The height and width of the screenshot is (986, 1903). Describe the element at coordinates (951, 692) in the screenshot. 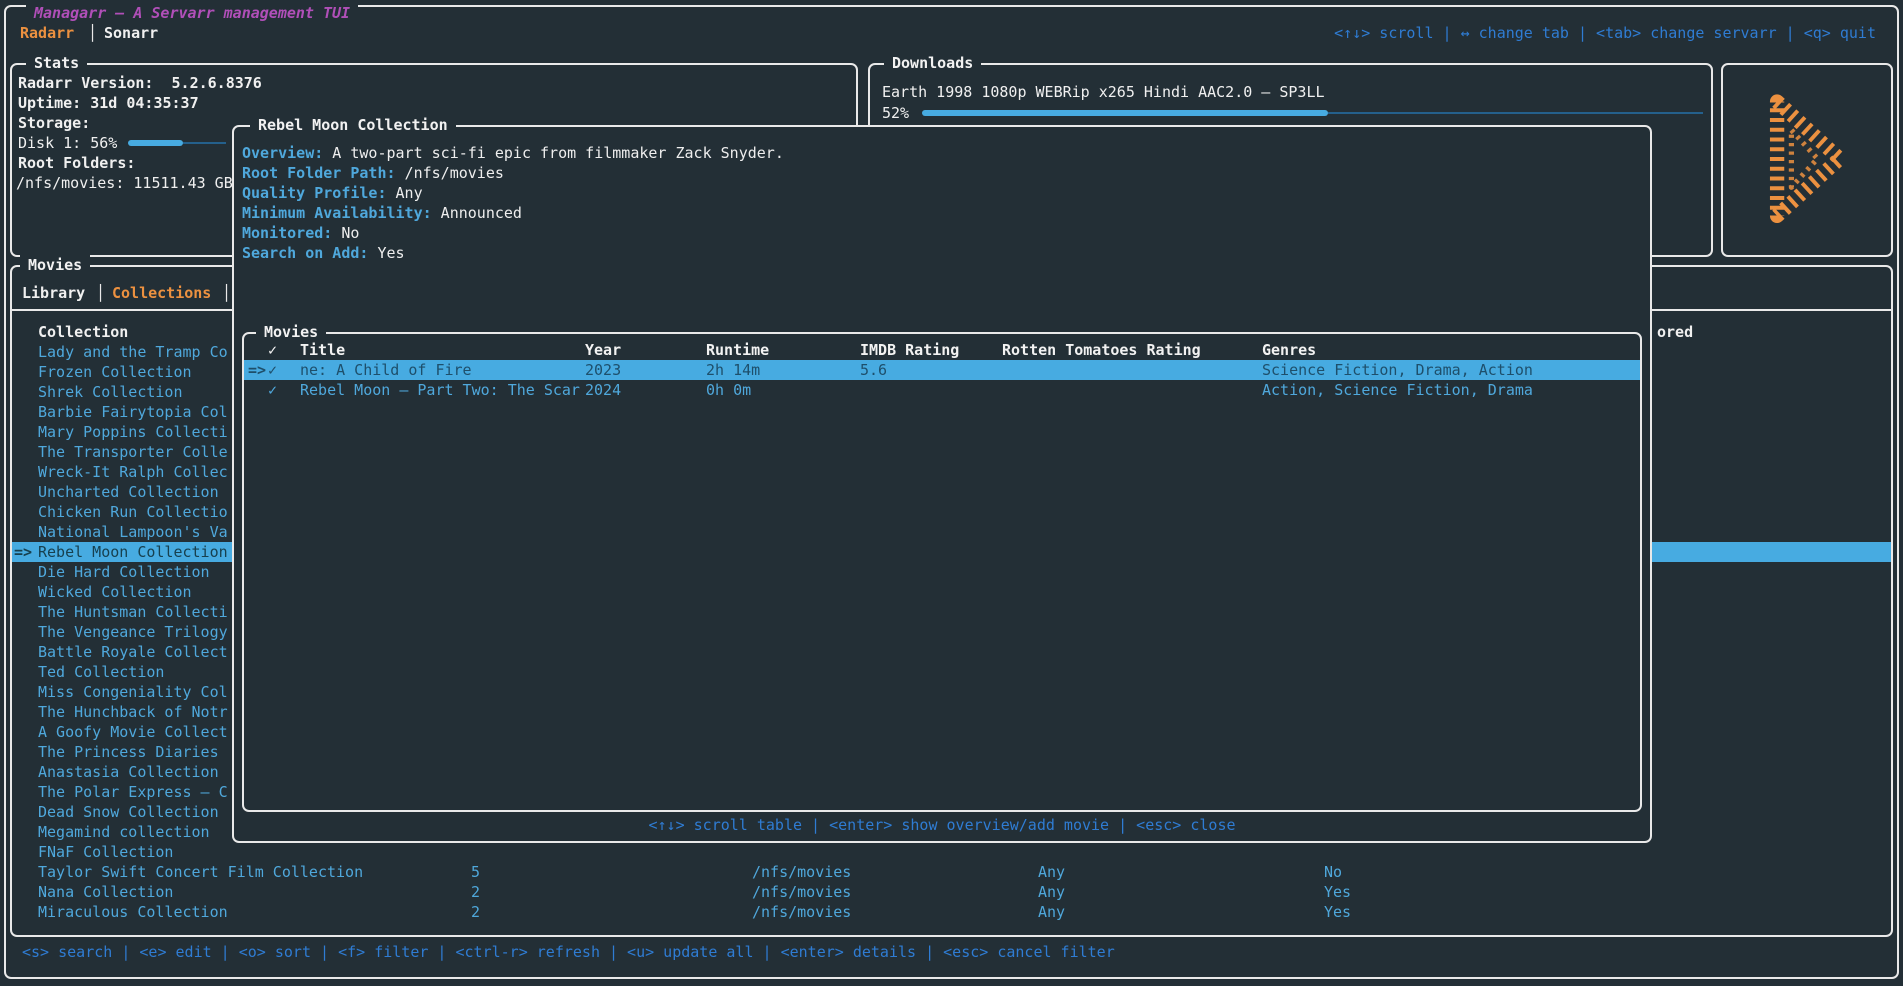

I see `collection-row: Miss Congeniality Col` at that location.